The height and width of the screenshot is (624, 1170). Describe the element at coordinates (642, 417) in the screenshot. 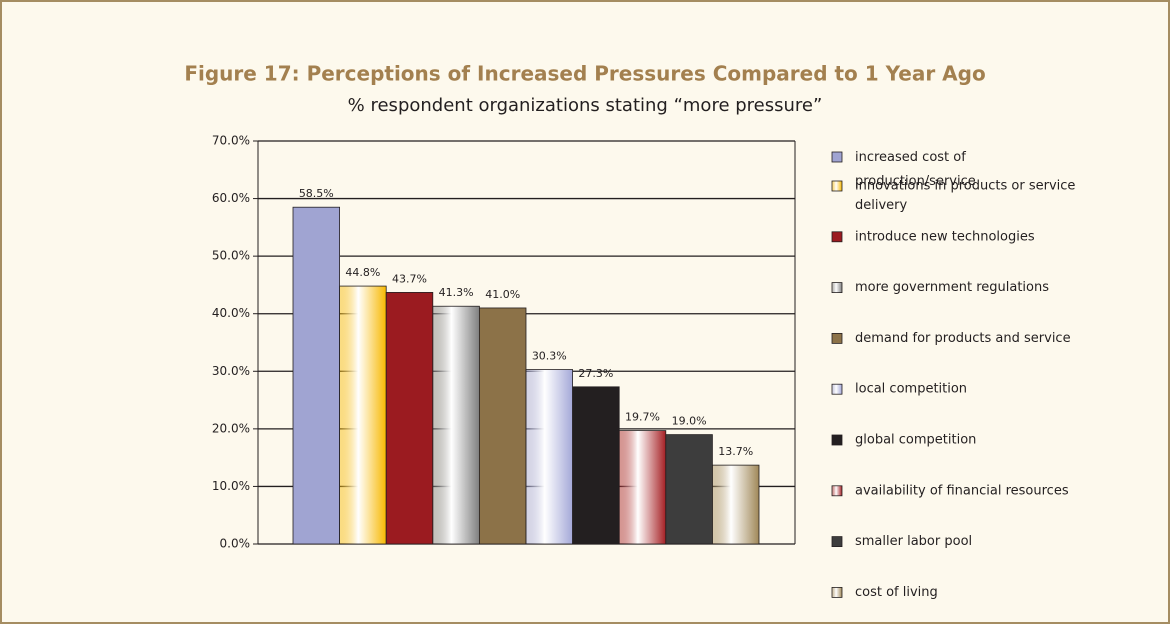

I see `data-label: 19.7%` at that location.